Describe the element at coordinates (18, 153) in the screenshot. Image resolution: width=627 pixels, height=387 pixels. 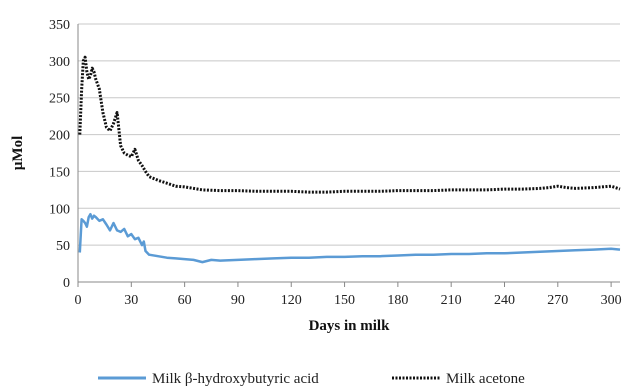
I see `y-axis-title: µMol` at that location.